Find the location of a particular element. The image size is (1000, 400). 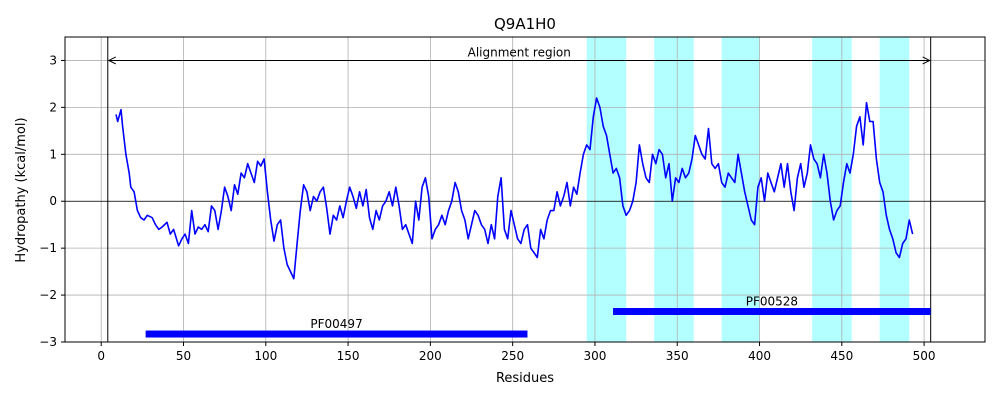

alignment-arrow-head-left is located at coordinates (112, 60).